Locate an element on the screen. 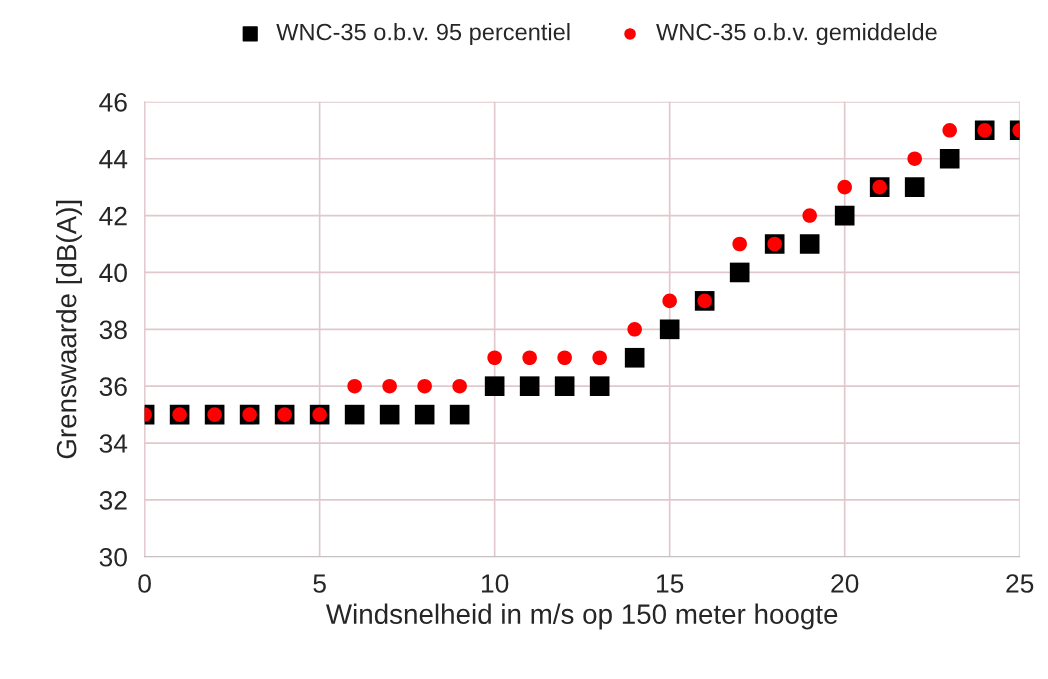  y-tick-label: 32 is located at coordinates (113, 500).